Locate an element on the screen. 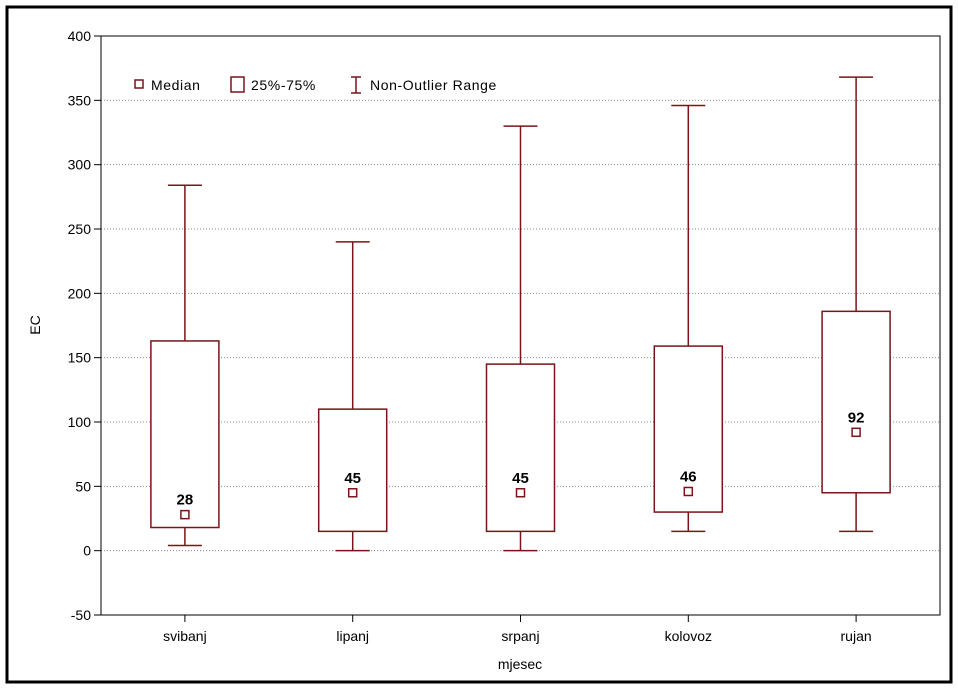  median-data-label: 28 is located at coordinates (185, 500).